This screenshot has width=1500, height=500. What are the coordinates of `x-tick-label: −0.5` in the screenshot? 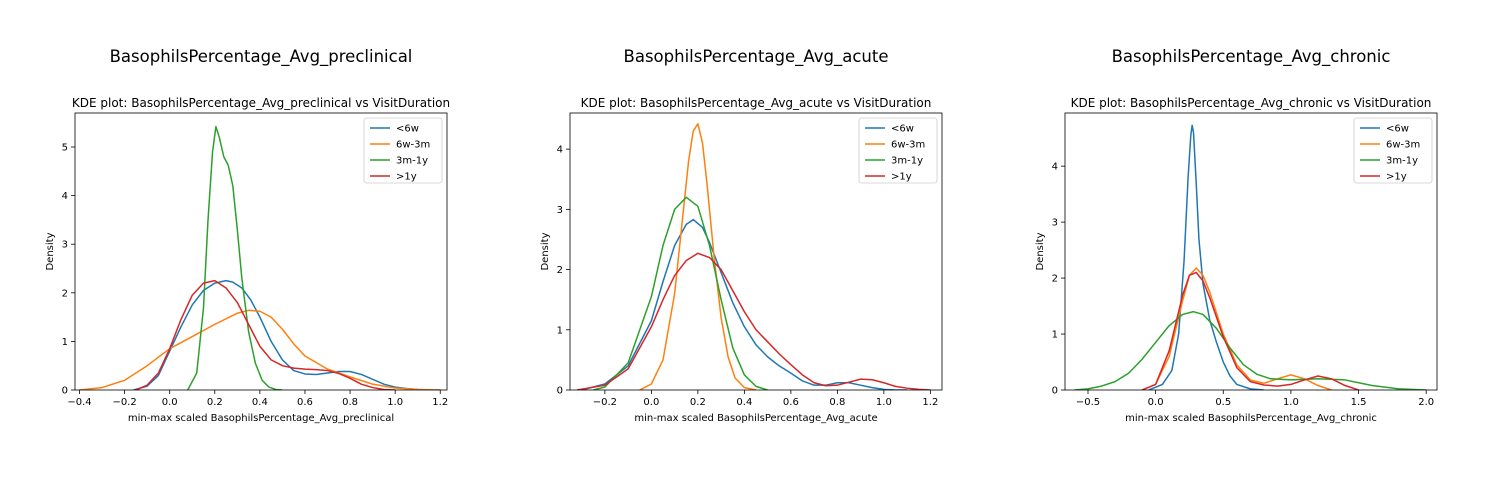 It's located at (1088, 402).